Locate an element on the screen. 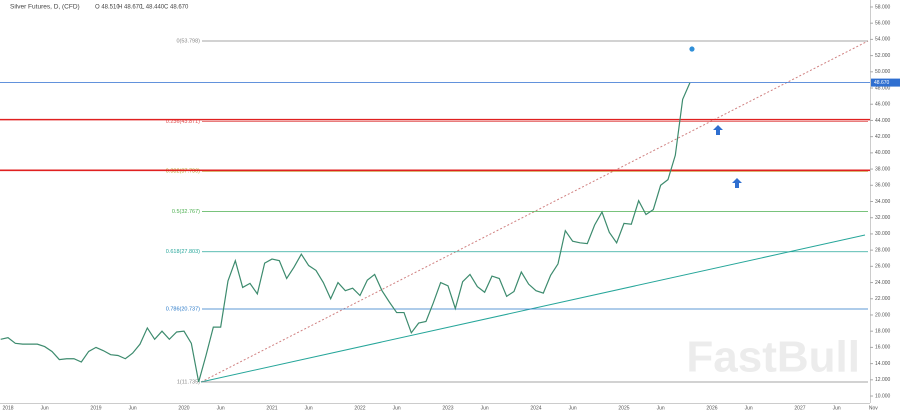 The image size is (901, 412). y-tick-label: 58.000 is located at coordinates (883, 7).